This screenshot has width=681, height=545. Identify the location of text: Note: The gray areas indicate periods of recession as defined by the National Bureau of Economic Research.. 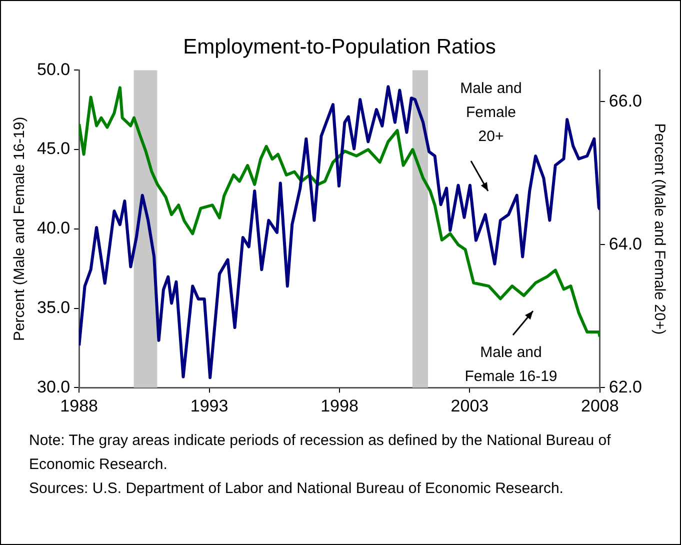
(320, 453).